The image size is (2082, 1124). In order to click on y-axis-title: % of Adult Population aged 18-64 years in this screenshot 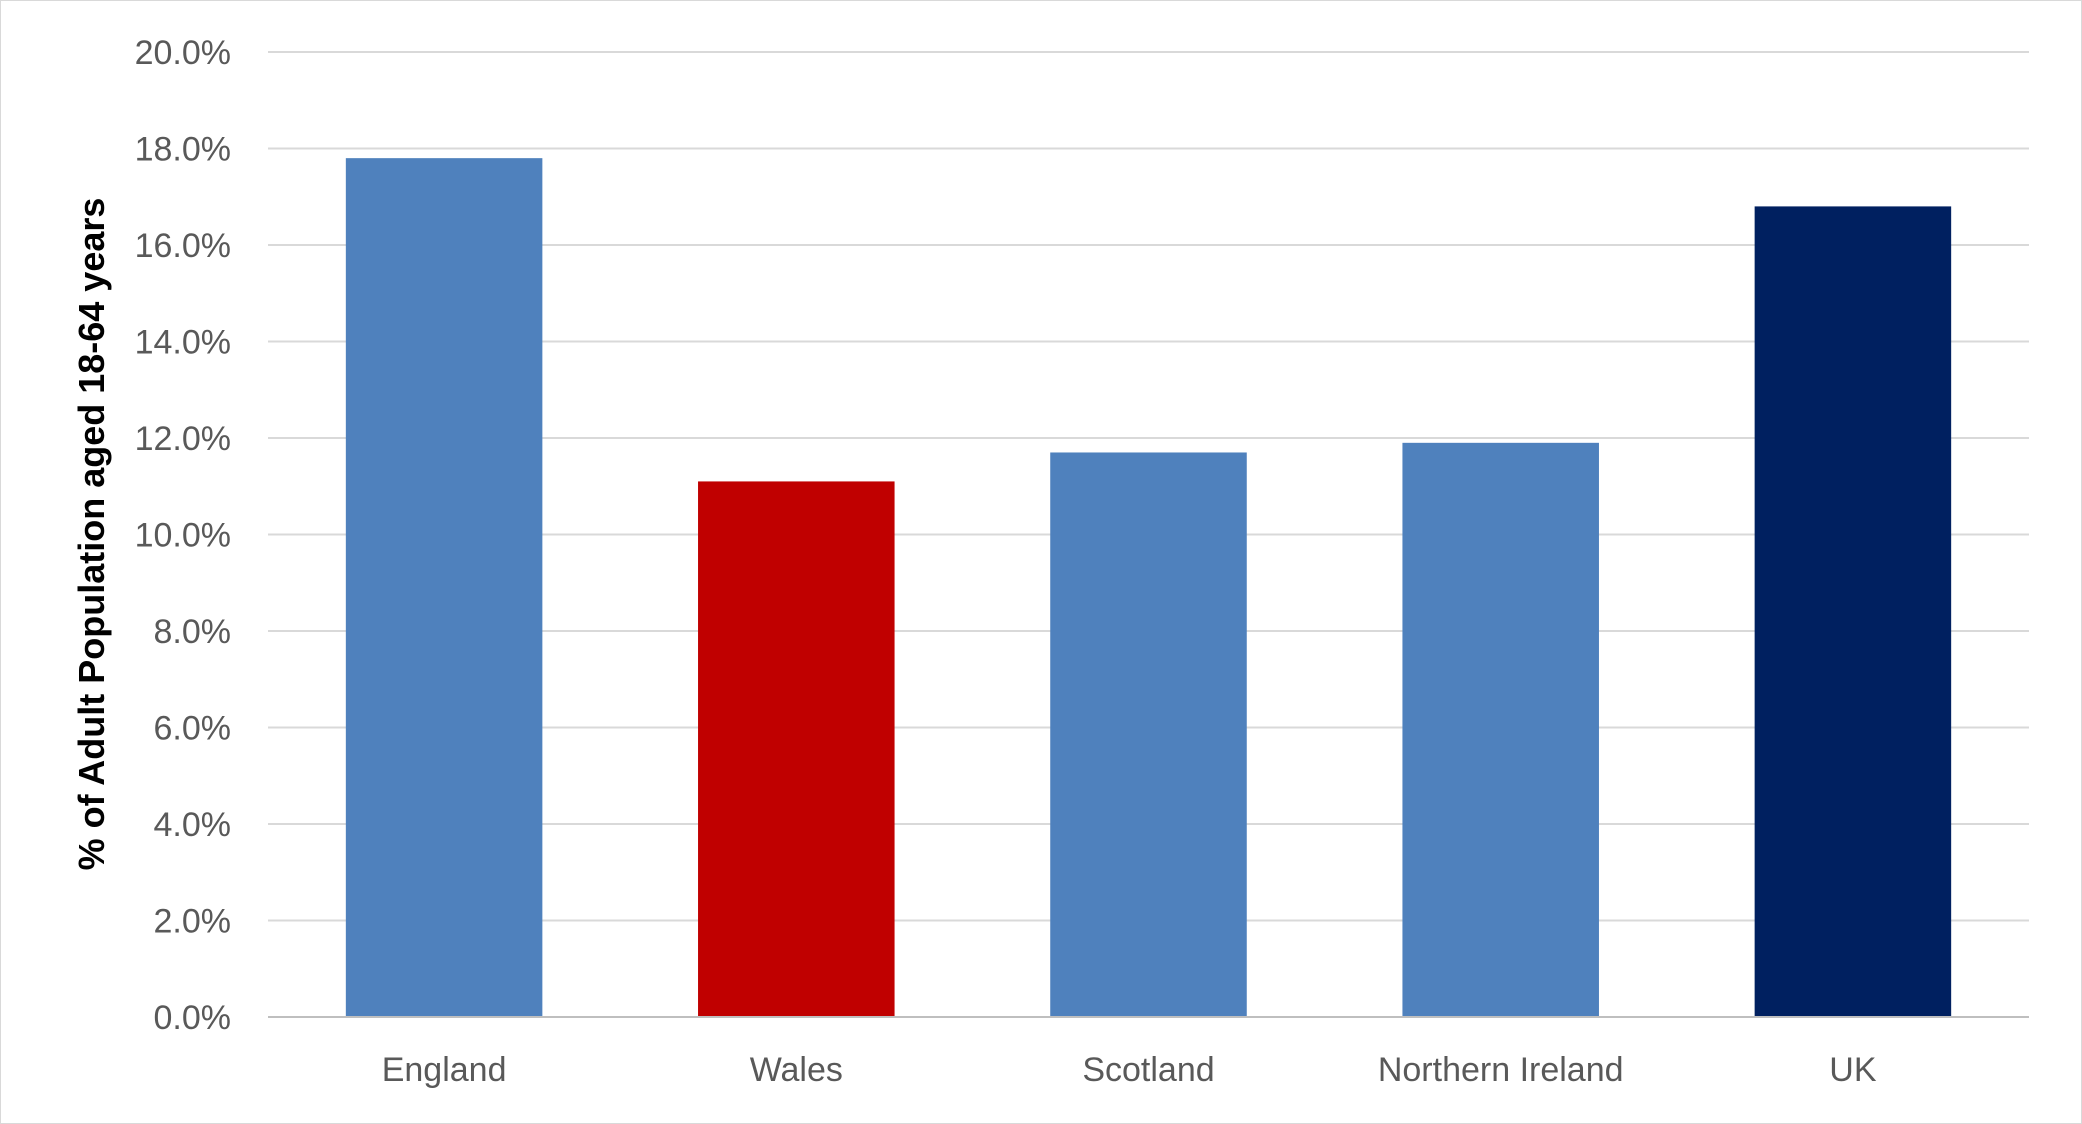, I will do `click(91, 534)`.